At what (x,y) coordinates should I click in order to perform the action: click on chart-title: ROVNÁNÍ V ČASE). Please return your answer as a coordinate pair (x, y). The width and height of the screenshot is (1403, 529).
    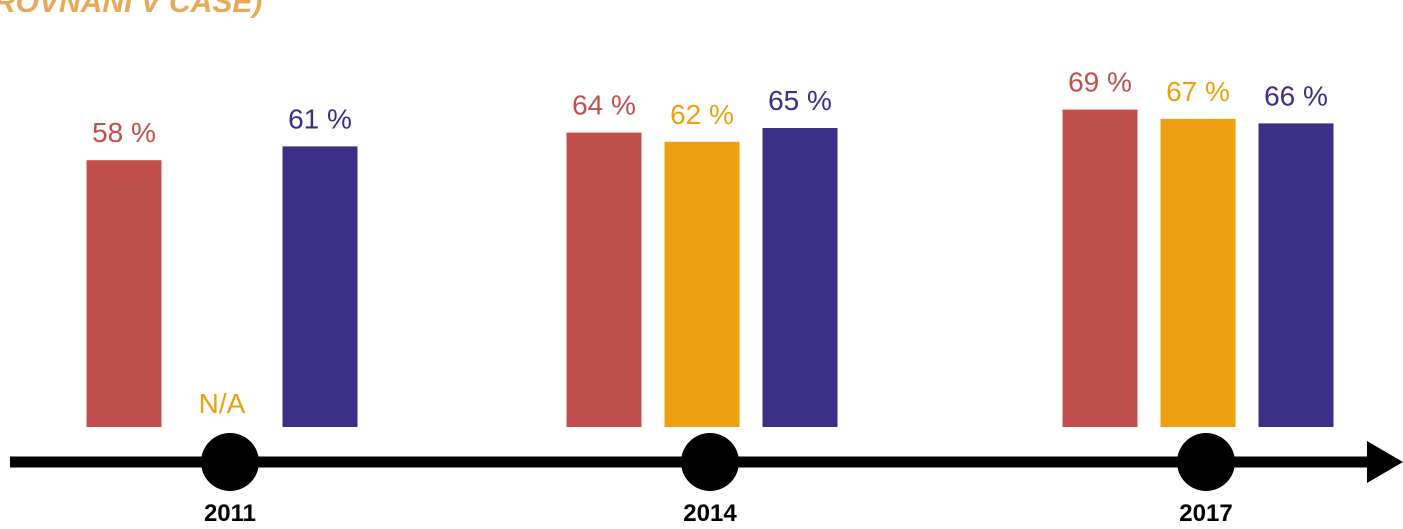
    Looking at the image, I should click on (131, 9).